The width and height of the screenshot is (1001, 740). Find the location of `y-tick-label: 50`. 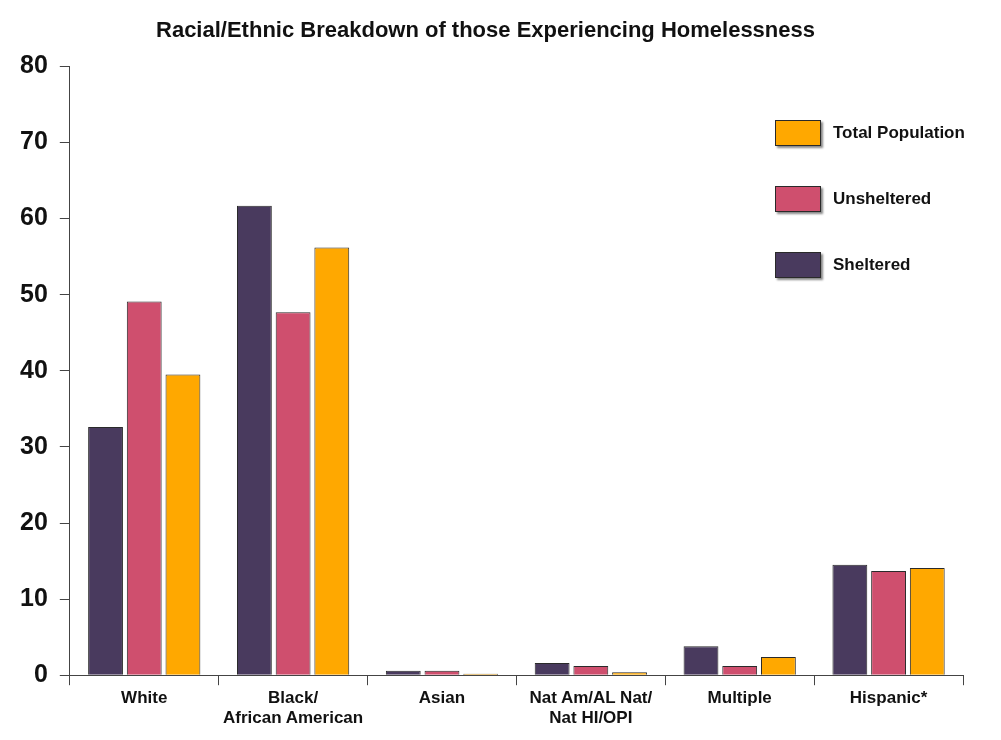

y-tick-label: 50 is located at coordinates (34, 292).